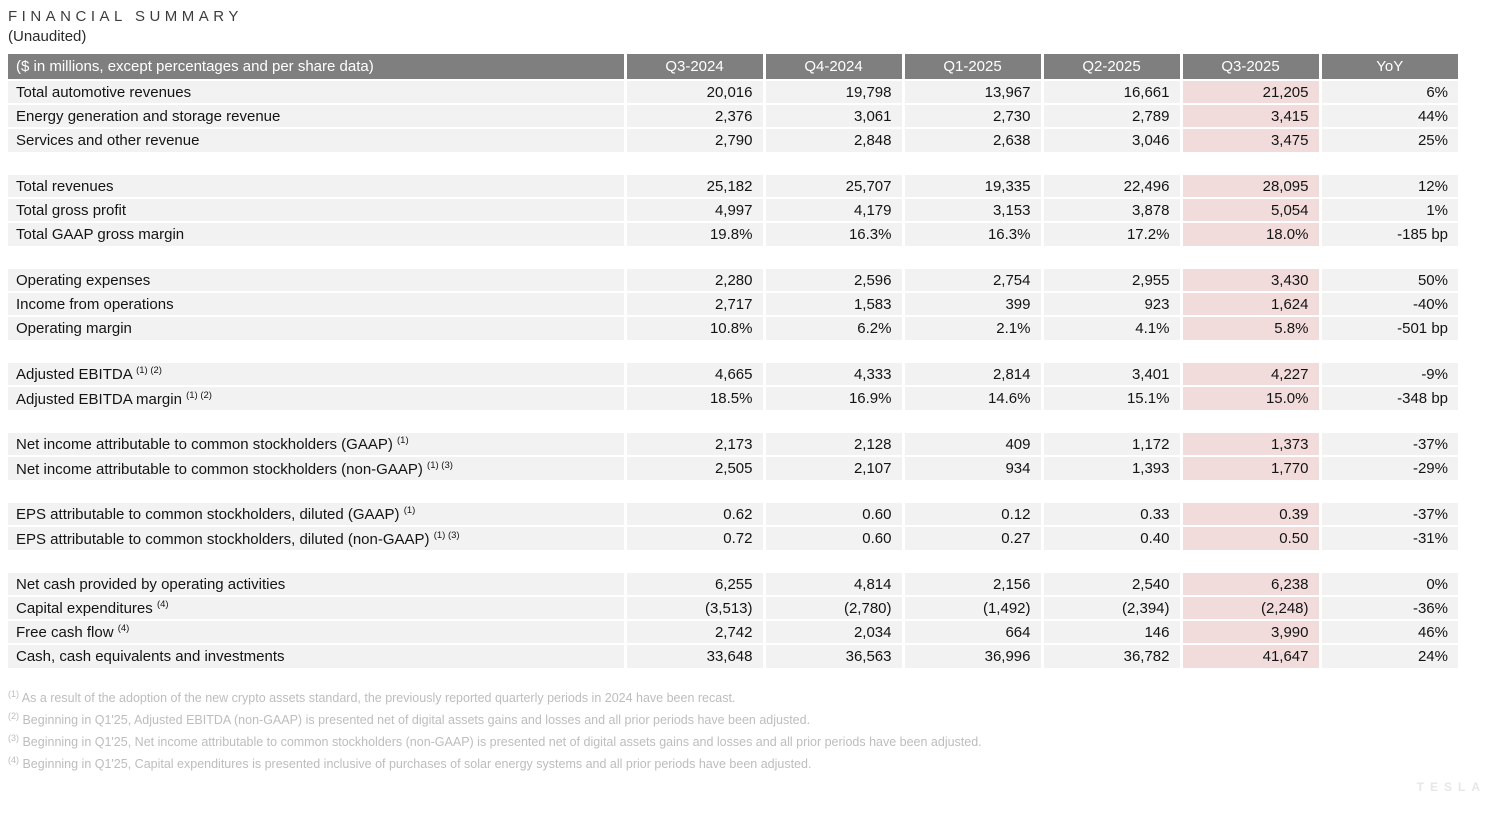 The height and width of the screenshot is (820, 1500). Describe the element at coordinates (1249, 327) in the screenshot. I see `cell-q3-2025: 5.8%` at that location.